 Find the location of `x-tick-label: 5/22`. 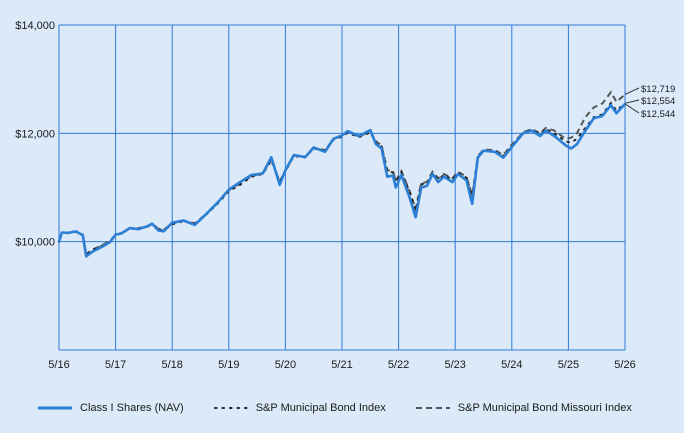

x-tick-label: 5/22 is located at coordinates (398, 365).